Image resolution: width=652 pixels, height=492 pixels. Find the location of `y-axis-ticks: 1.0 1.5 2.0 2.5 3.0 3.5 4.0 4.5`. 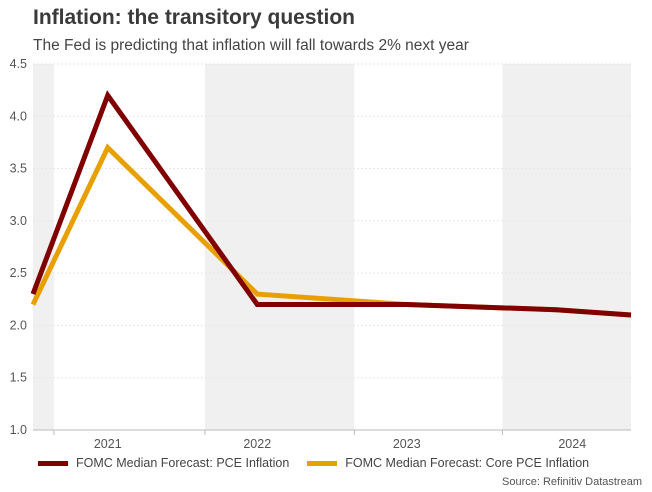

y-axis-ticks: 1.0 1.5 2.0 2.5 3.0 3.5 4.0 4.5 is located at coordinates (18, 247).